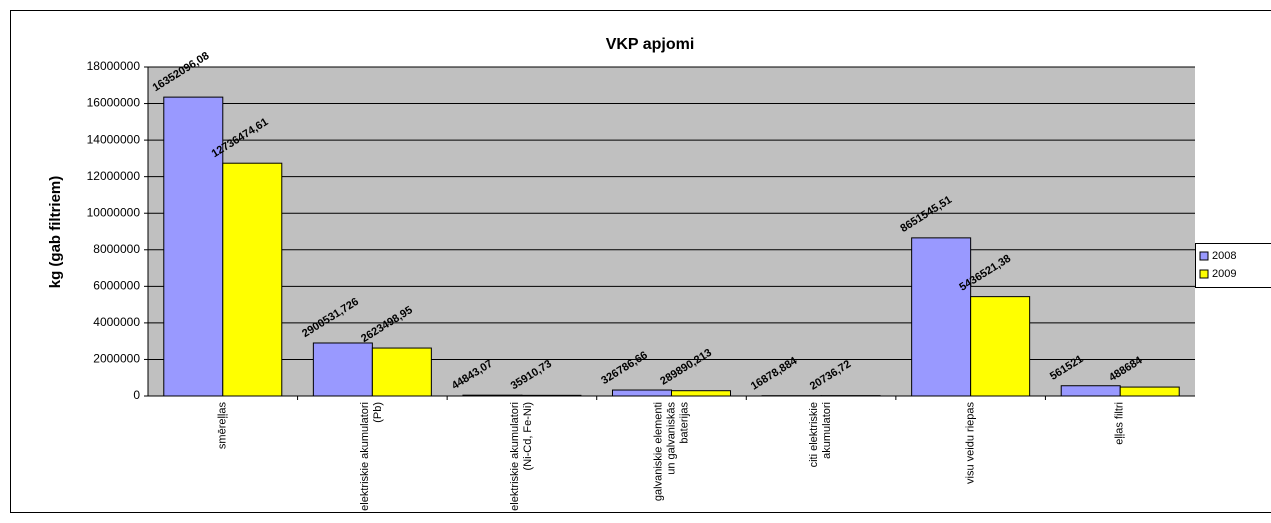  Describe the element at coordinates (114, 66) in the screenshot. I see `y-tick-label: 18000000` at that location.